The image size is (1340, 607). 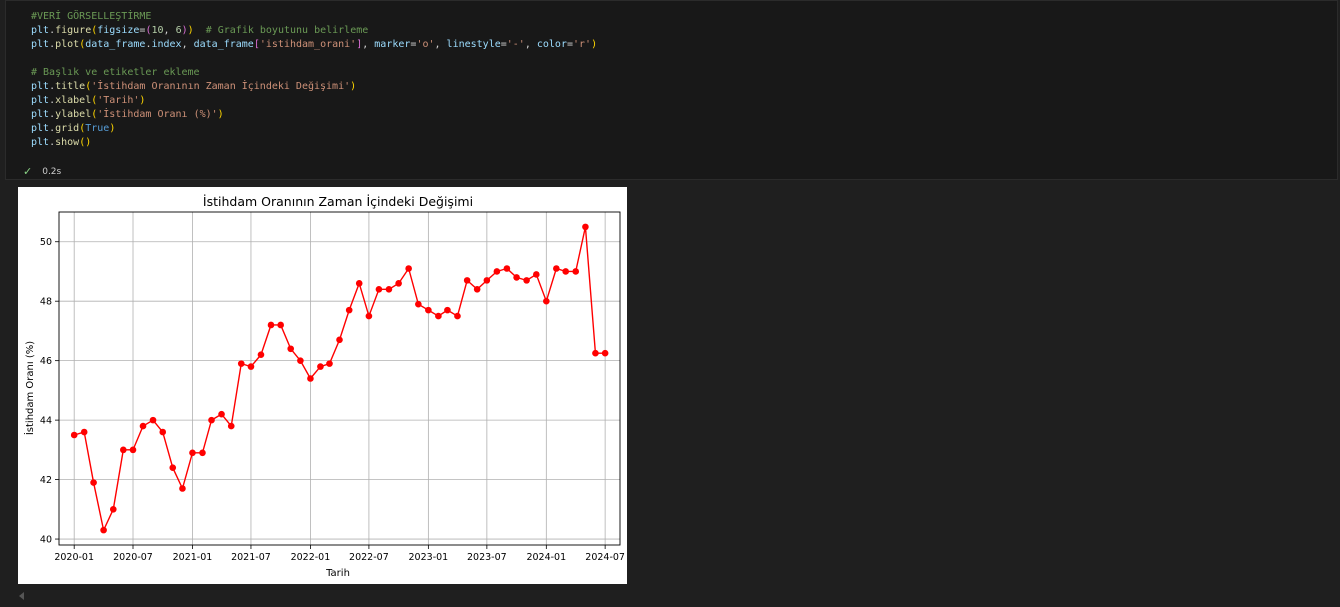 What do you see at coordinates (52, 171) in the screenshot?
I see `execution-time: 0.2s` at bounding box center [52, 171].